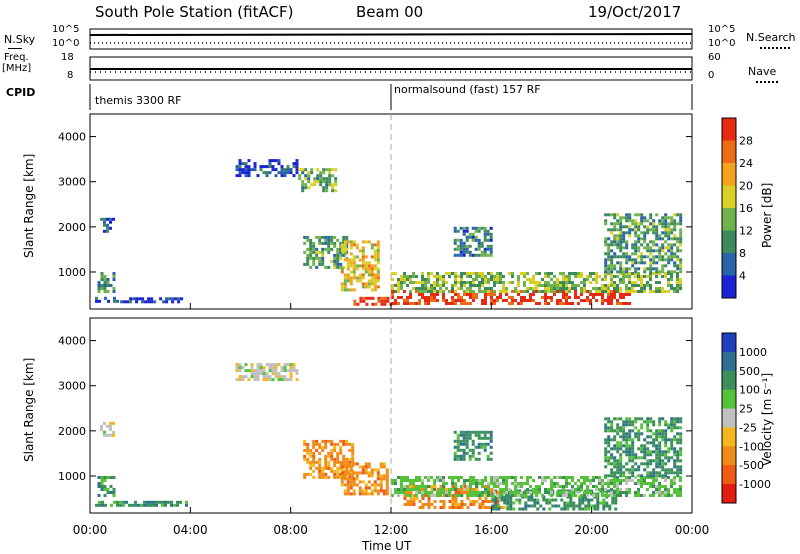 The width and height of the screenshot is (800, 554). I want to click on x-tick-label: 04:00, so click(190, 530).